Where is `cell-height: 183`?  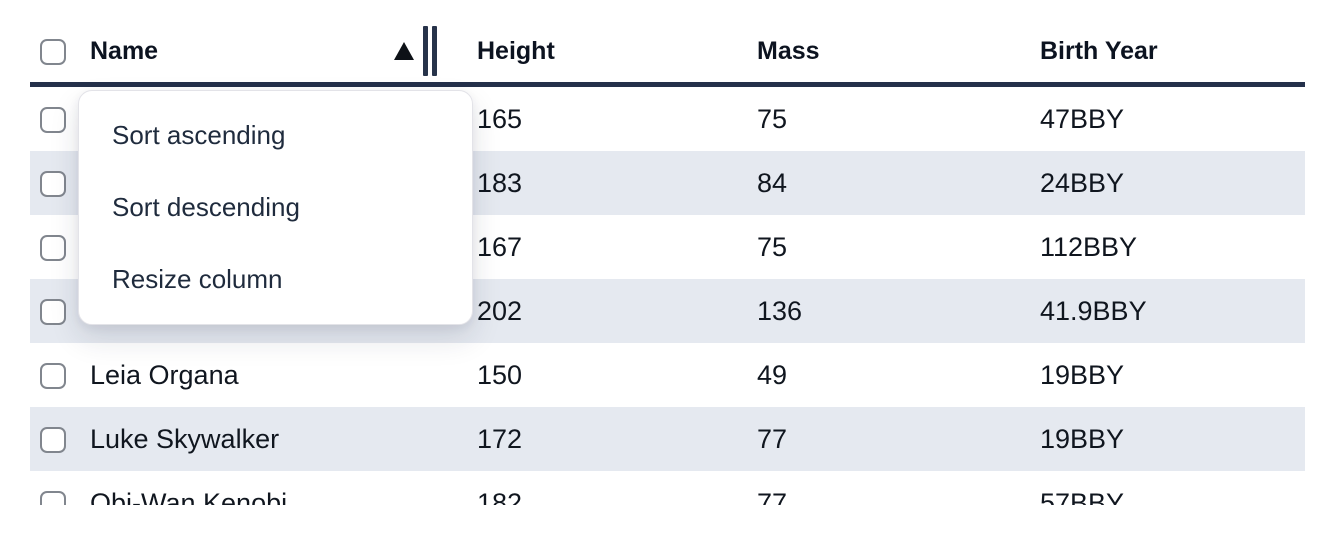 cell-height: 183 is located at coordinates (500, 182).